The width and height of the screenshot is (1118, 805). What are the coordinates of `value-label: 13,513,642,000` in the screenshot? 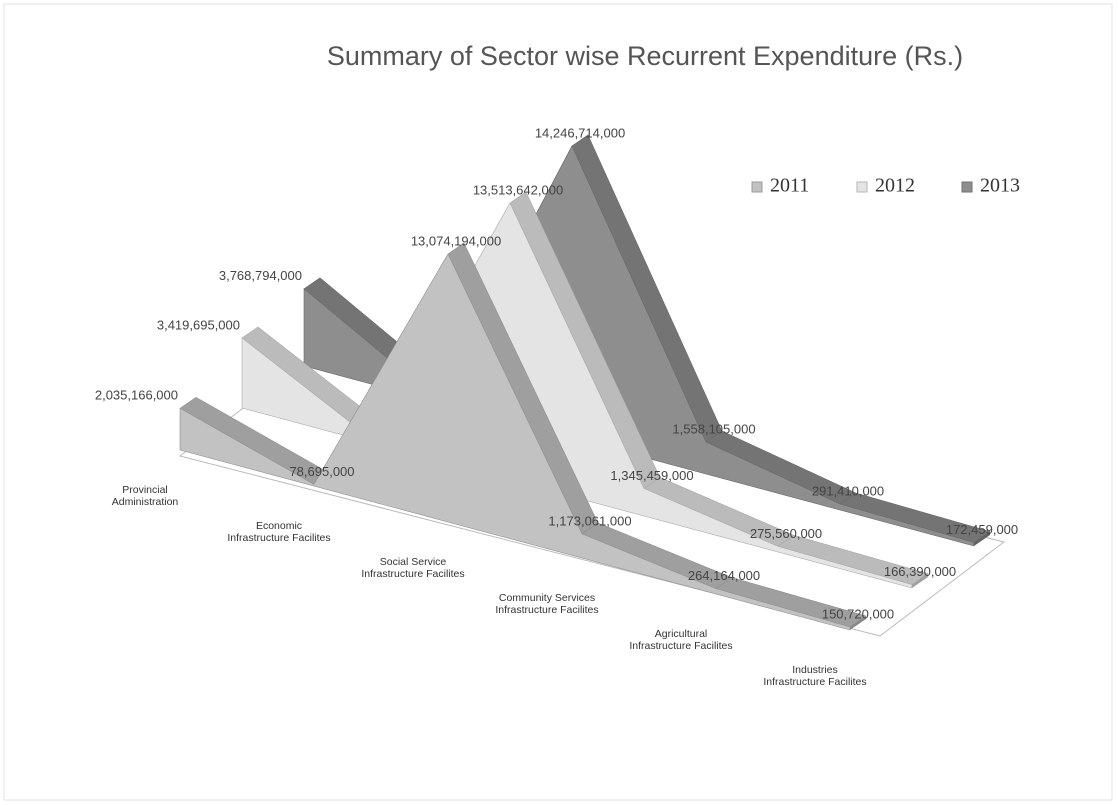 It's located at (518, 189).